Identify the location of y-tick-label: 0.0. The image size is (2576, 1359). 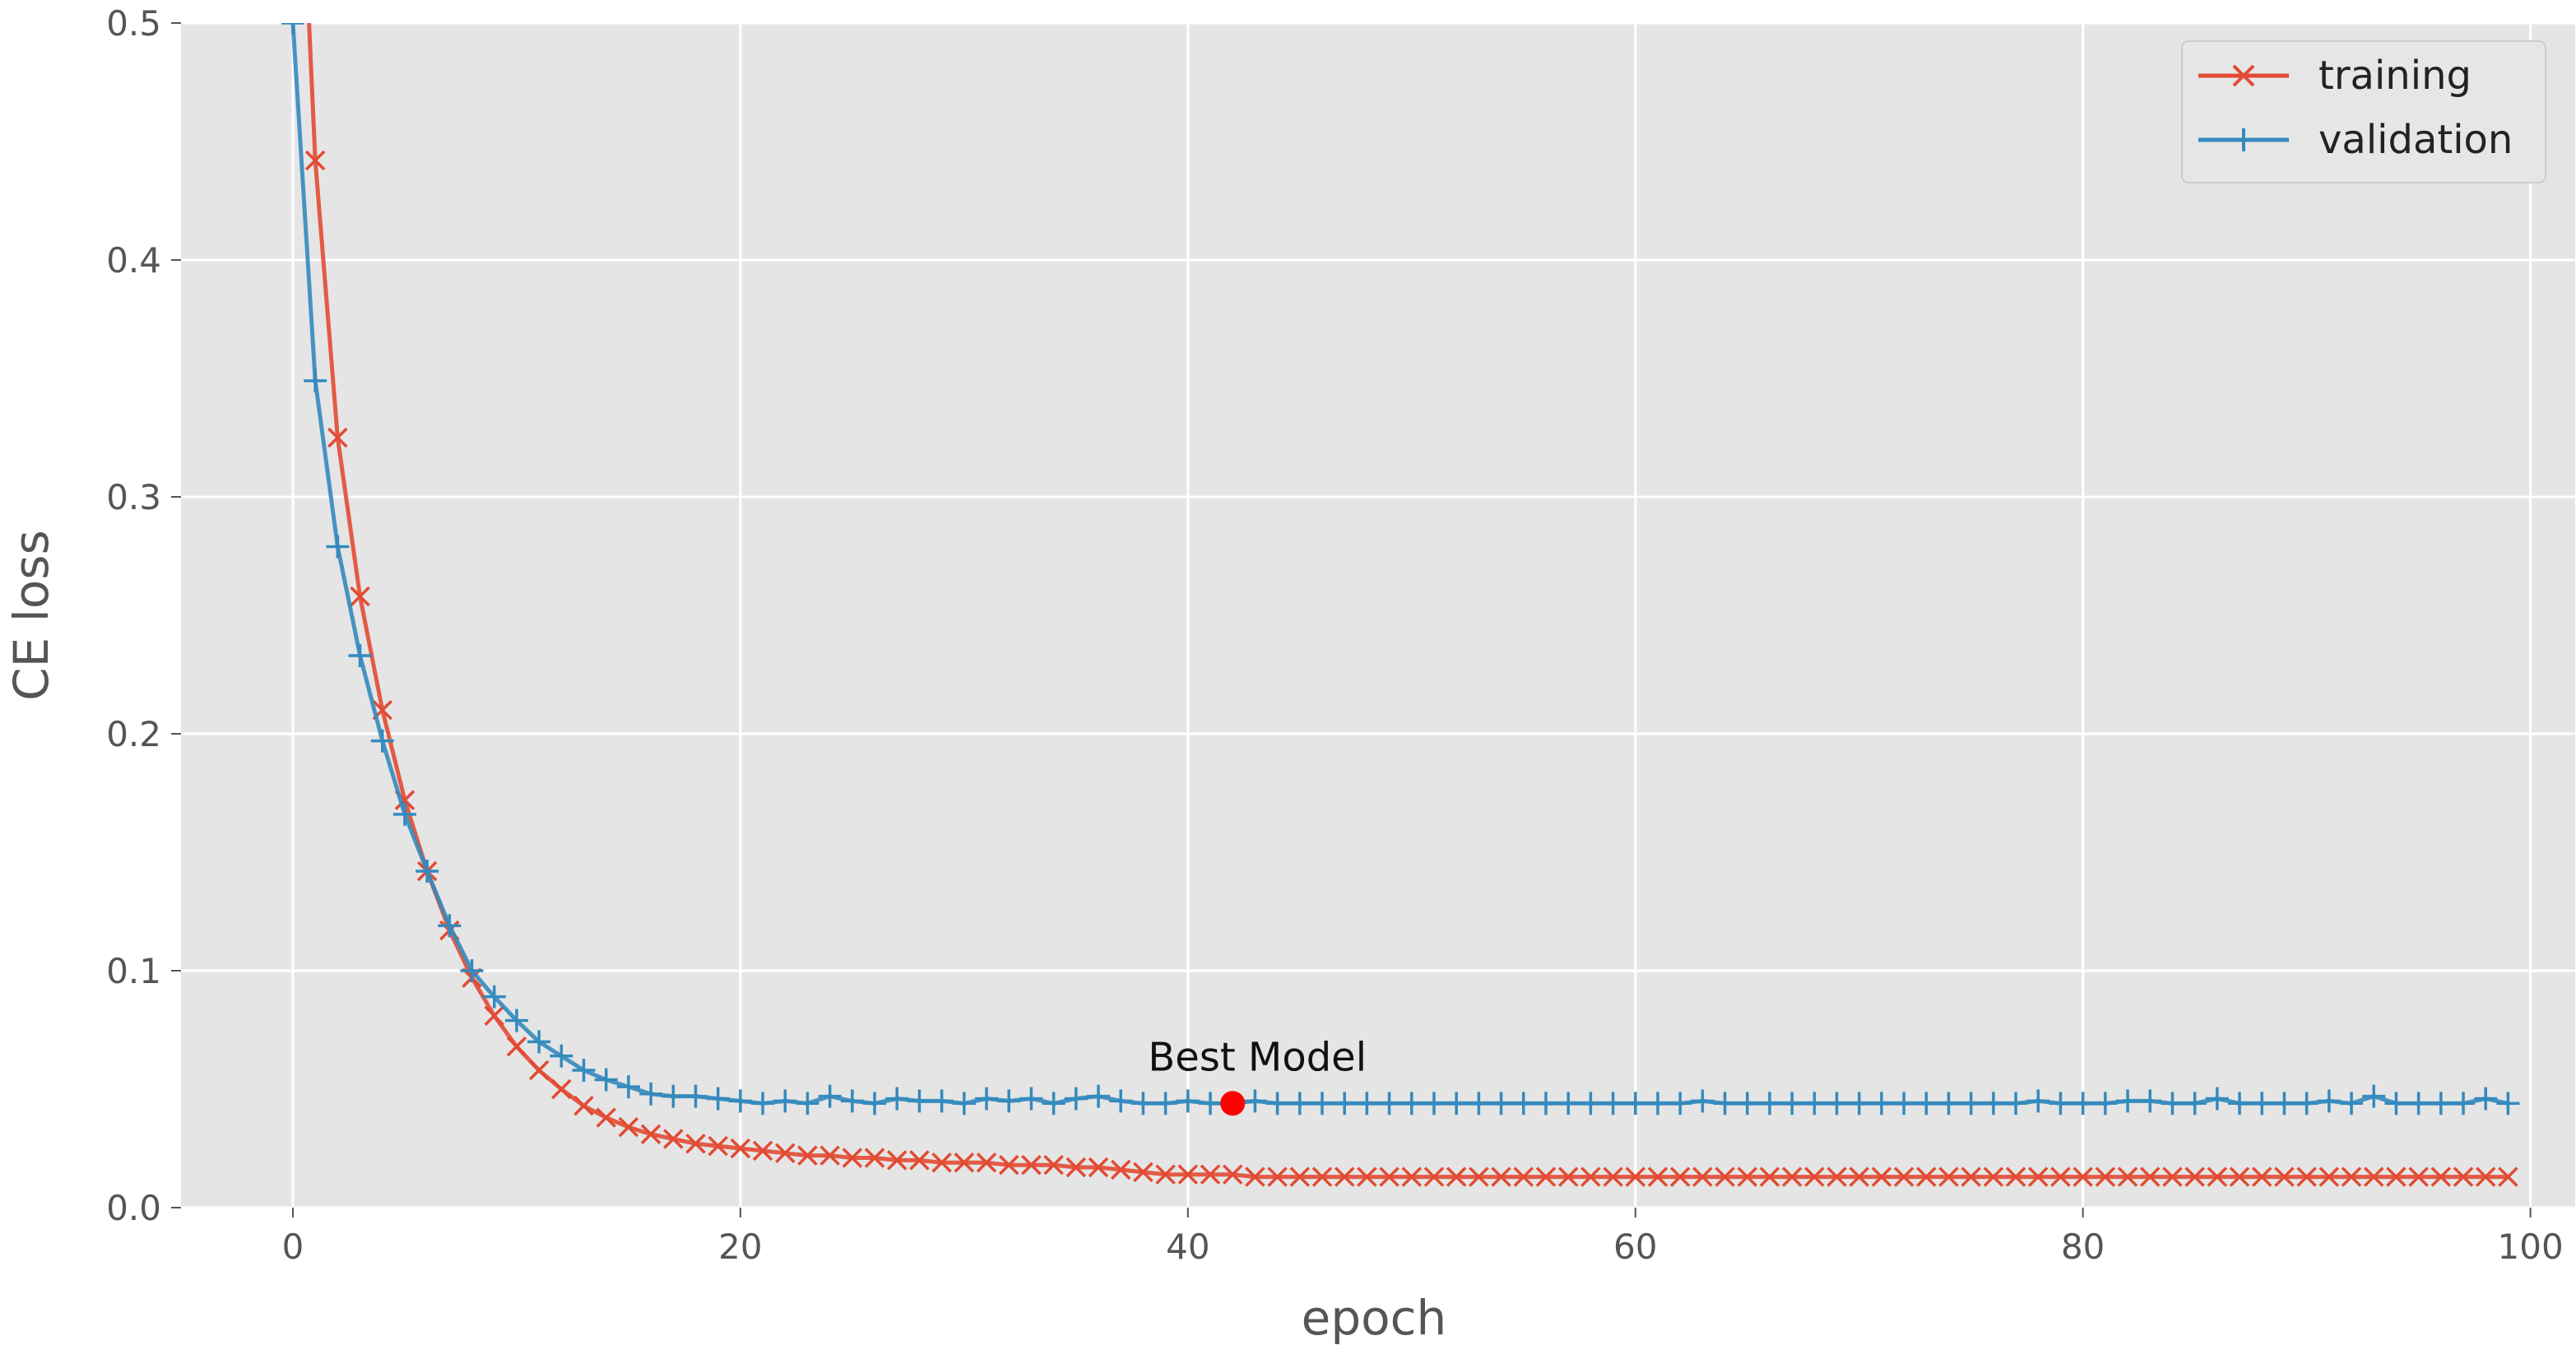
(134, 1208).